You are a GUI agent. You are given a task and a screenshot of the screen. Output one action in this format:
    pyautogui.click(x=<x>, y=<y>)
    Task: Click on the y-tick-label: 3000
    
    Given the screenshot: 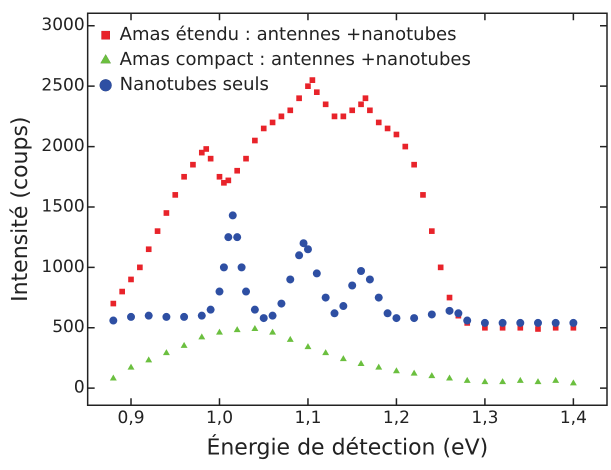 What is the action you would take?
    pyautogui.click(x=63, y=25)
    